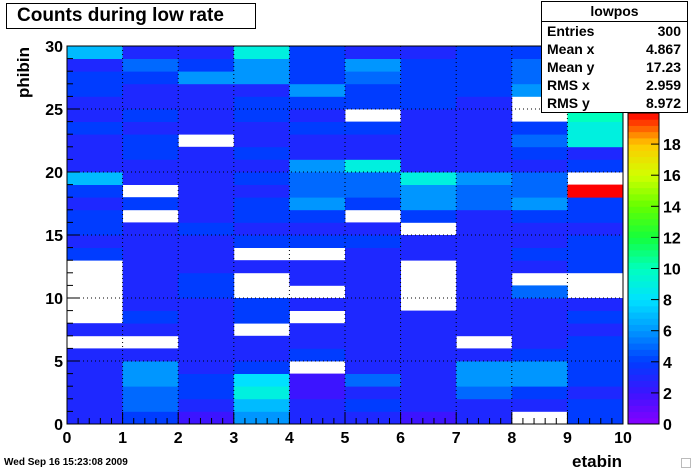  What do you see at coordinates (672, 270) in the screenshot?
I see `palette-tick-label: 10` at bounding box center [672, 270].